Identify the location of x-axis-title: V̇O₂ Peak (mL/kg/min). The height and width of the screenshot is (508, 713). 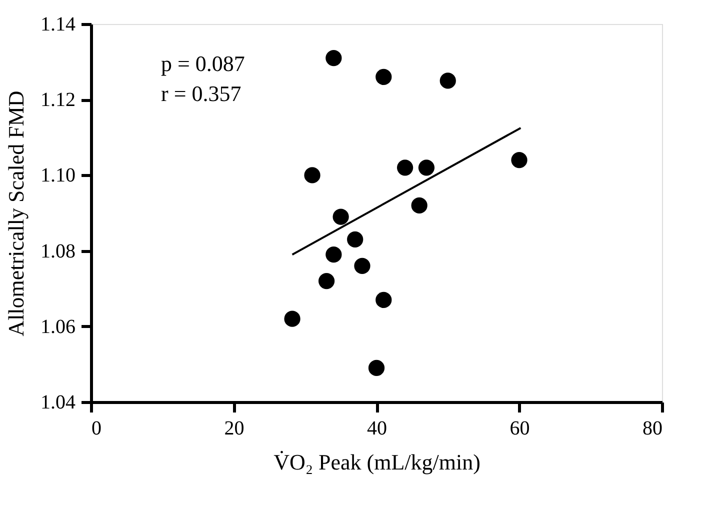
(377, 462).